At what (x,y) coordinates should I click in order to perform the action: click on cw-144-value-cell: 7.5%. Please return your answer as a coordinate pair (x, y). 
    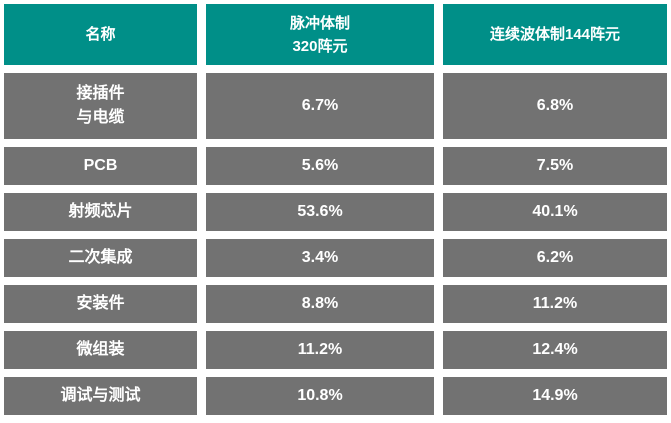
    Looking at the image, I should click on (555, 166).